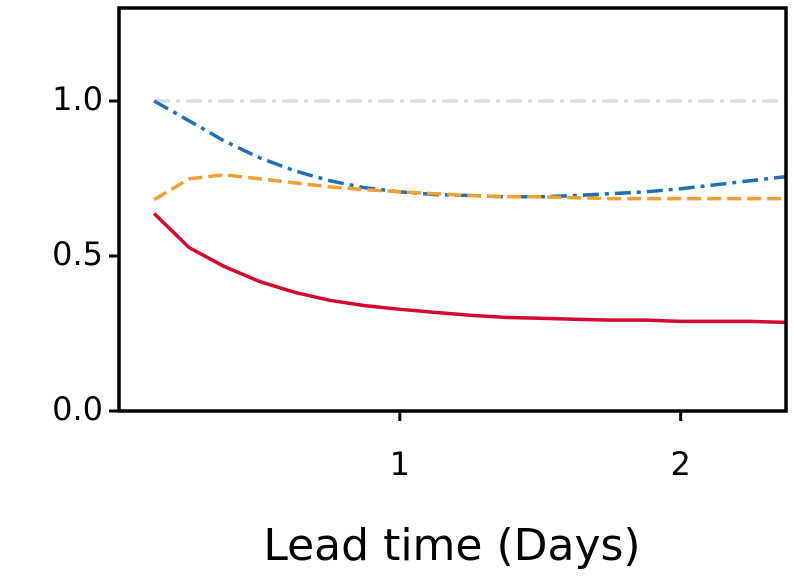 This screenshot has height=583, width=794. What do you see at coordinates (400, 464) in the screenshot?
I see `x-tick-label: 1` at bounding box center [400, 464].